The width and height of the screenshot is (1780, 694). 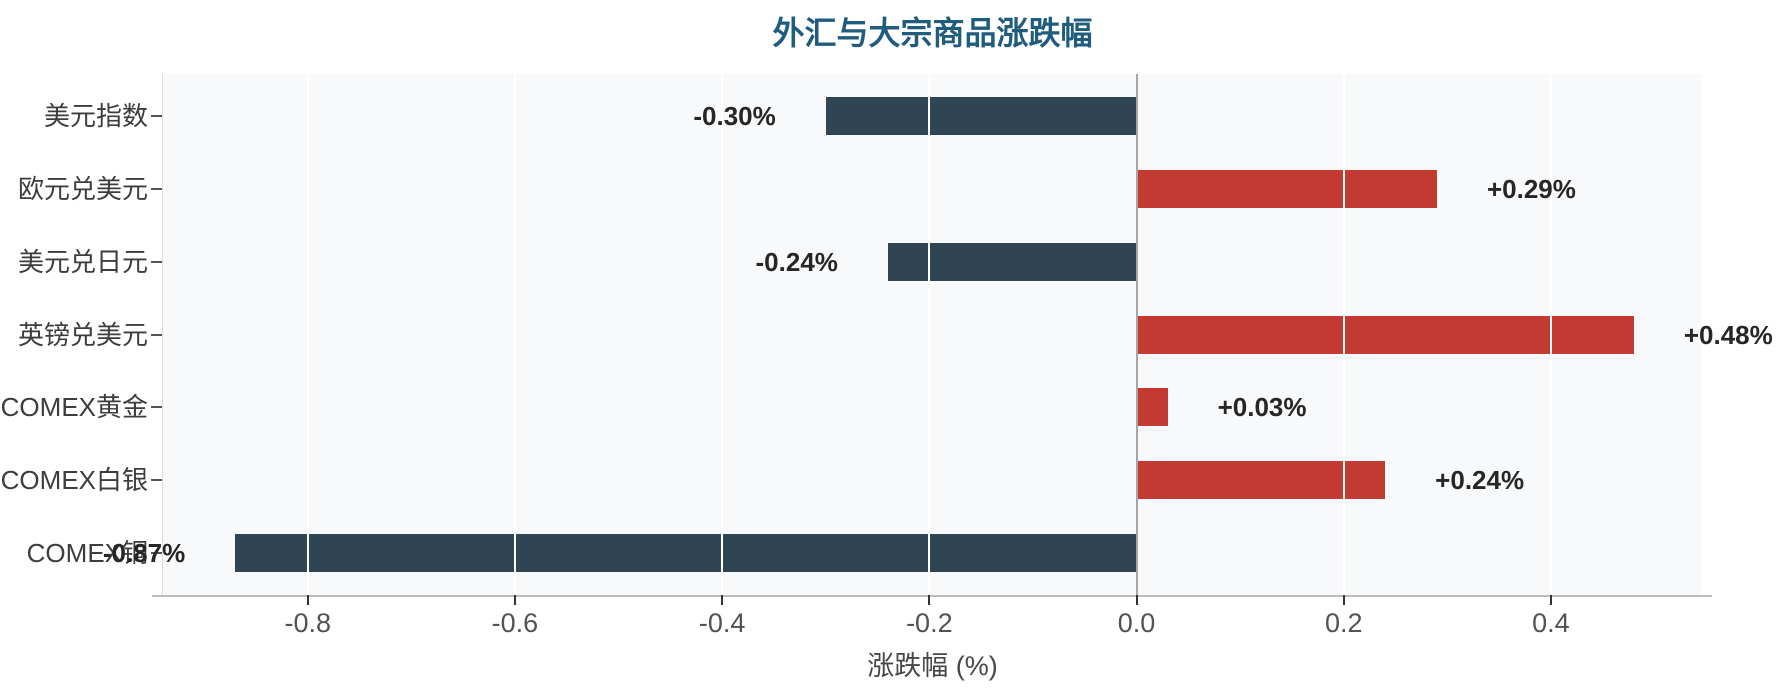 What do you see at coordinates (932, 666) in the screenshot?
I see `x-axis-label: 涨跌幅 (%)` at bounding box center [932, 666].